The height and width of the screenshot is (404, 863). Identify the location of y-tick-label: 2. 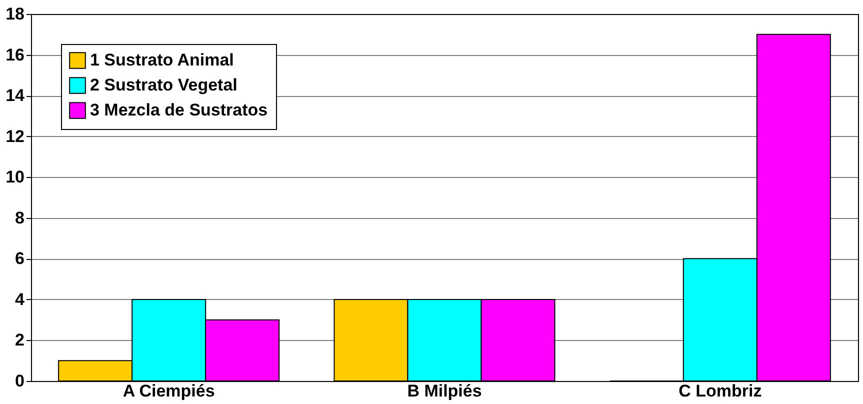
(19, 340).